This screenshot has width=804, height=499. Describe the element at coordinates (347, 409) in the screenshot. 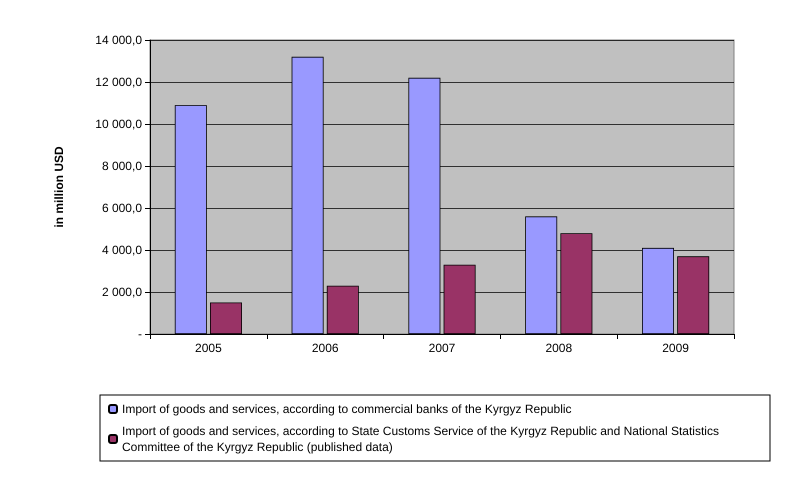

I see `legend-label: Import of goods and services, according to commercial banks of the Kyrgyz Republic` at that location.